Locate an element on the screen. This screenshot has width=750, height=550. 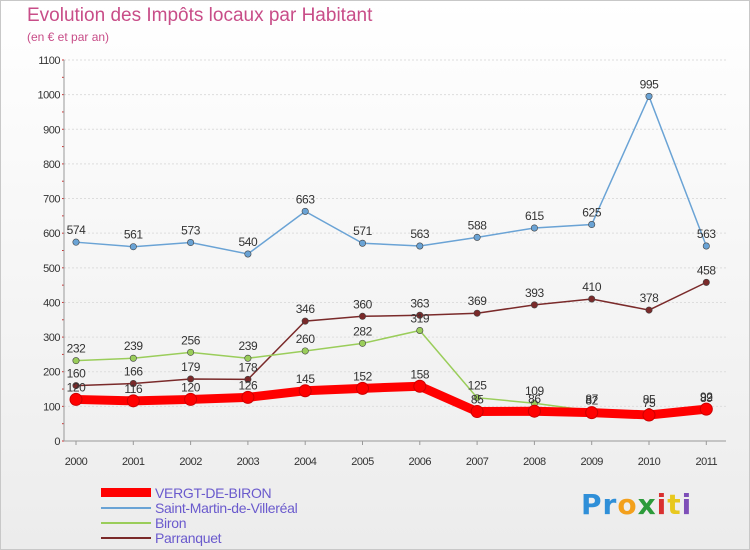
data-label: 588 is located at coordinates (478, 225).